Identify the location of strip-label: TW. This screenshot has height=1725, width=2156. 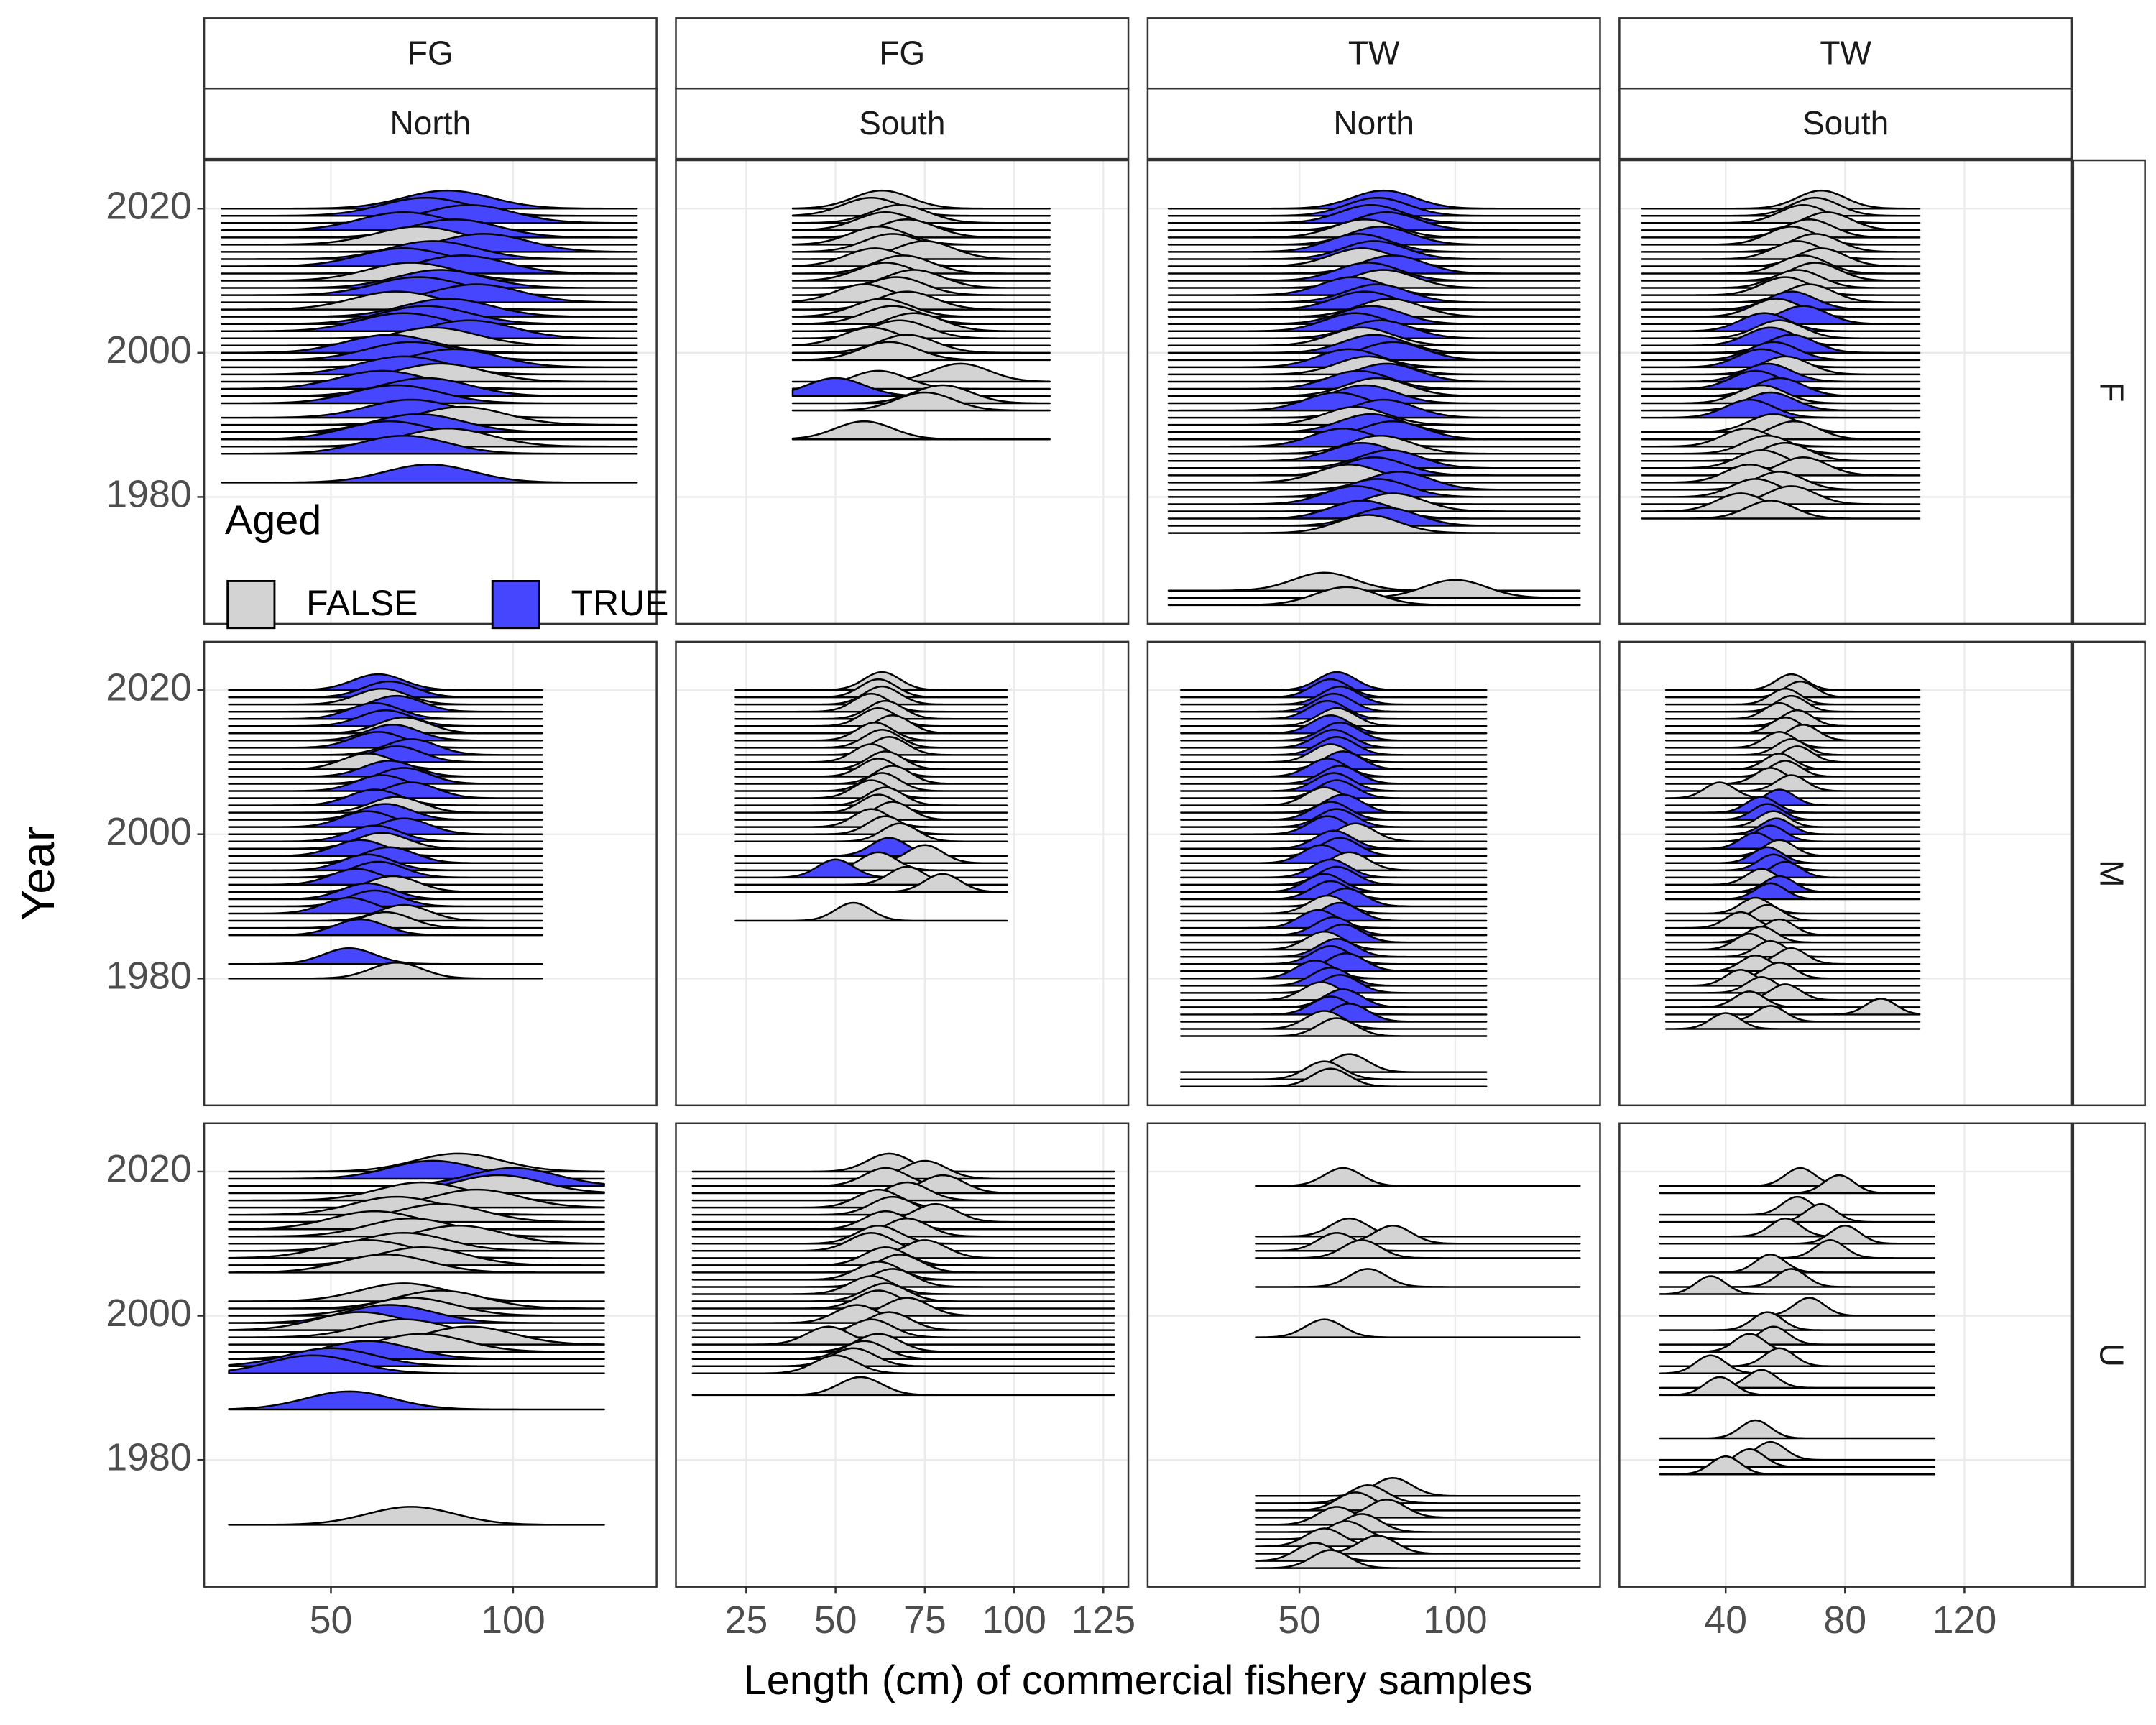
(1374, 52).